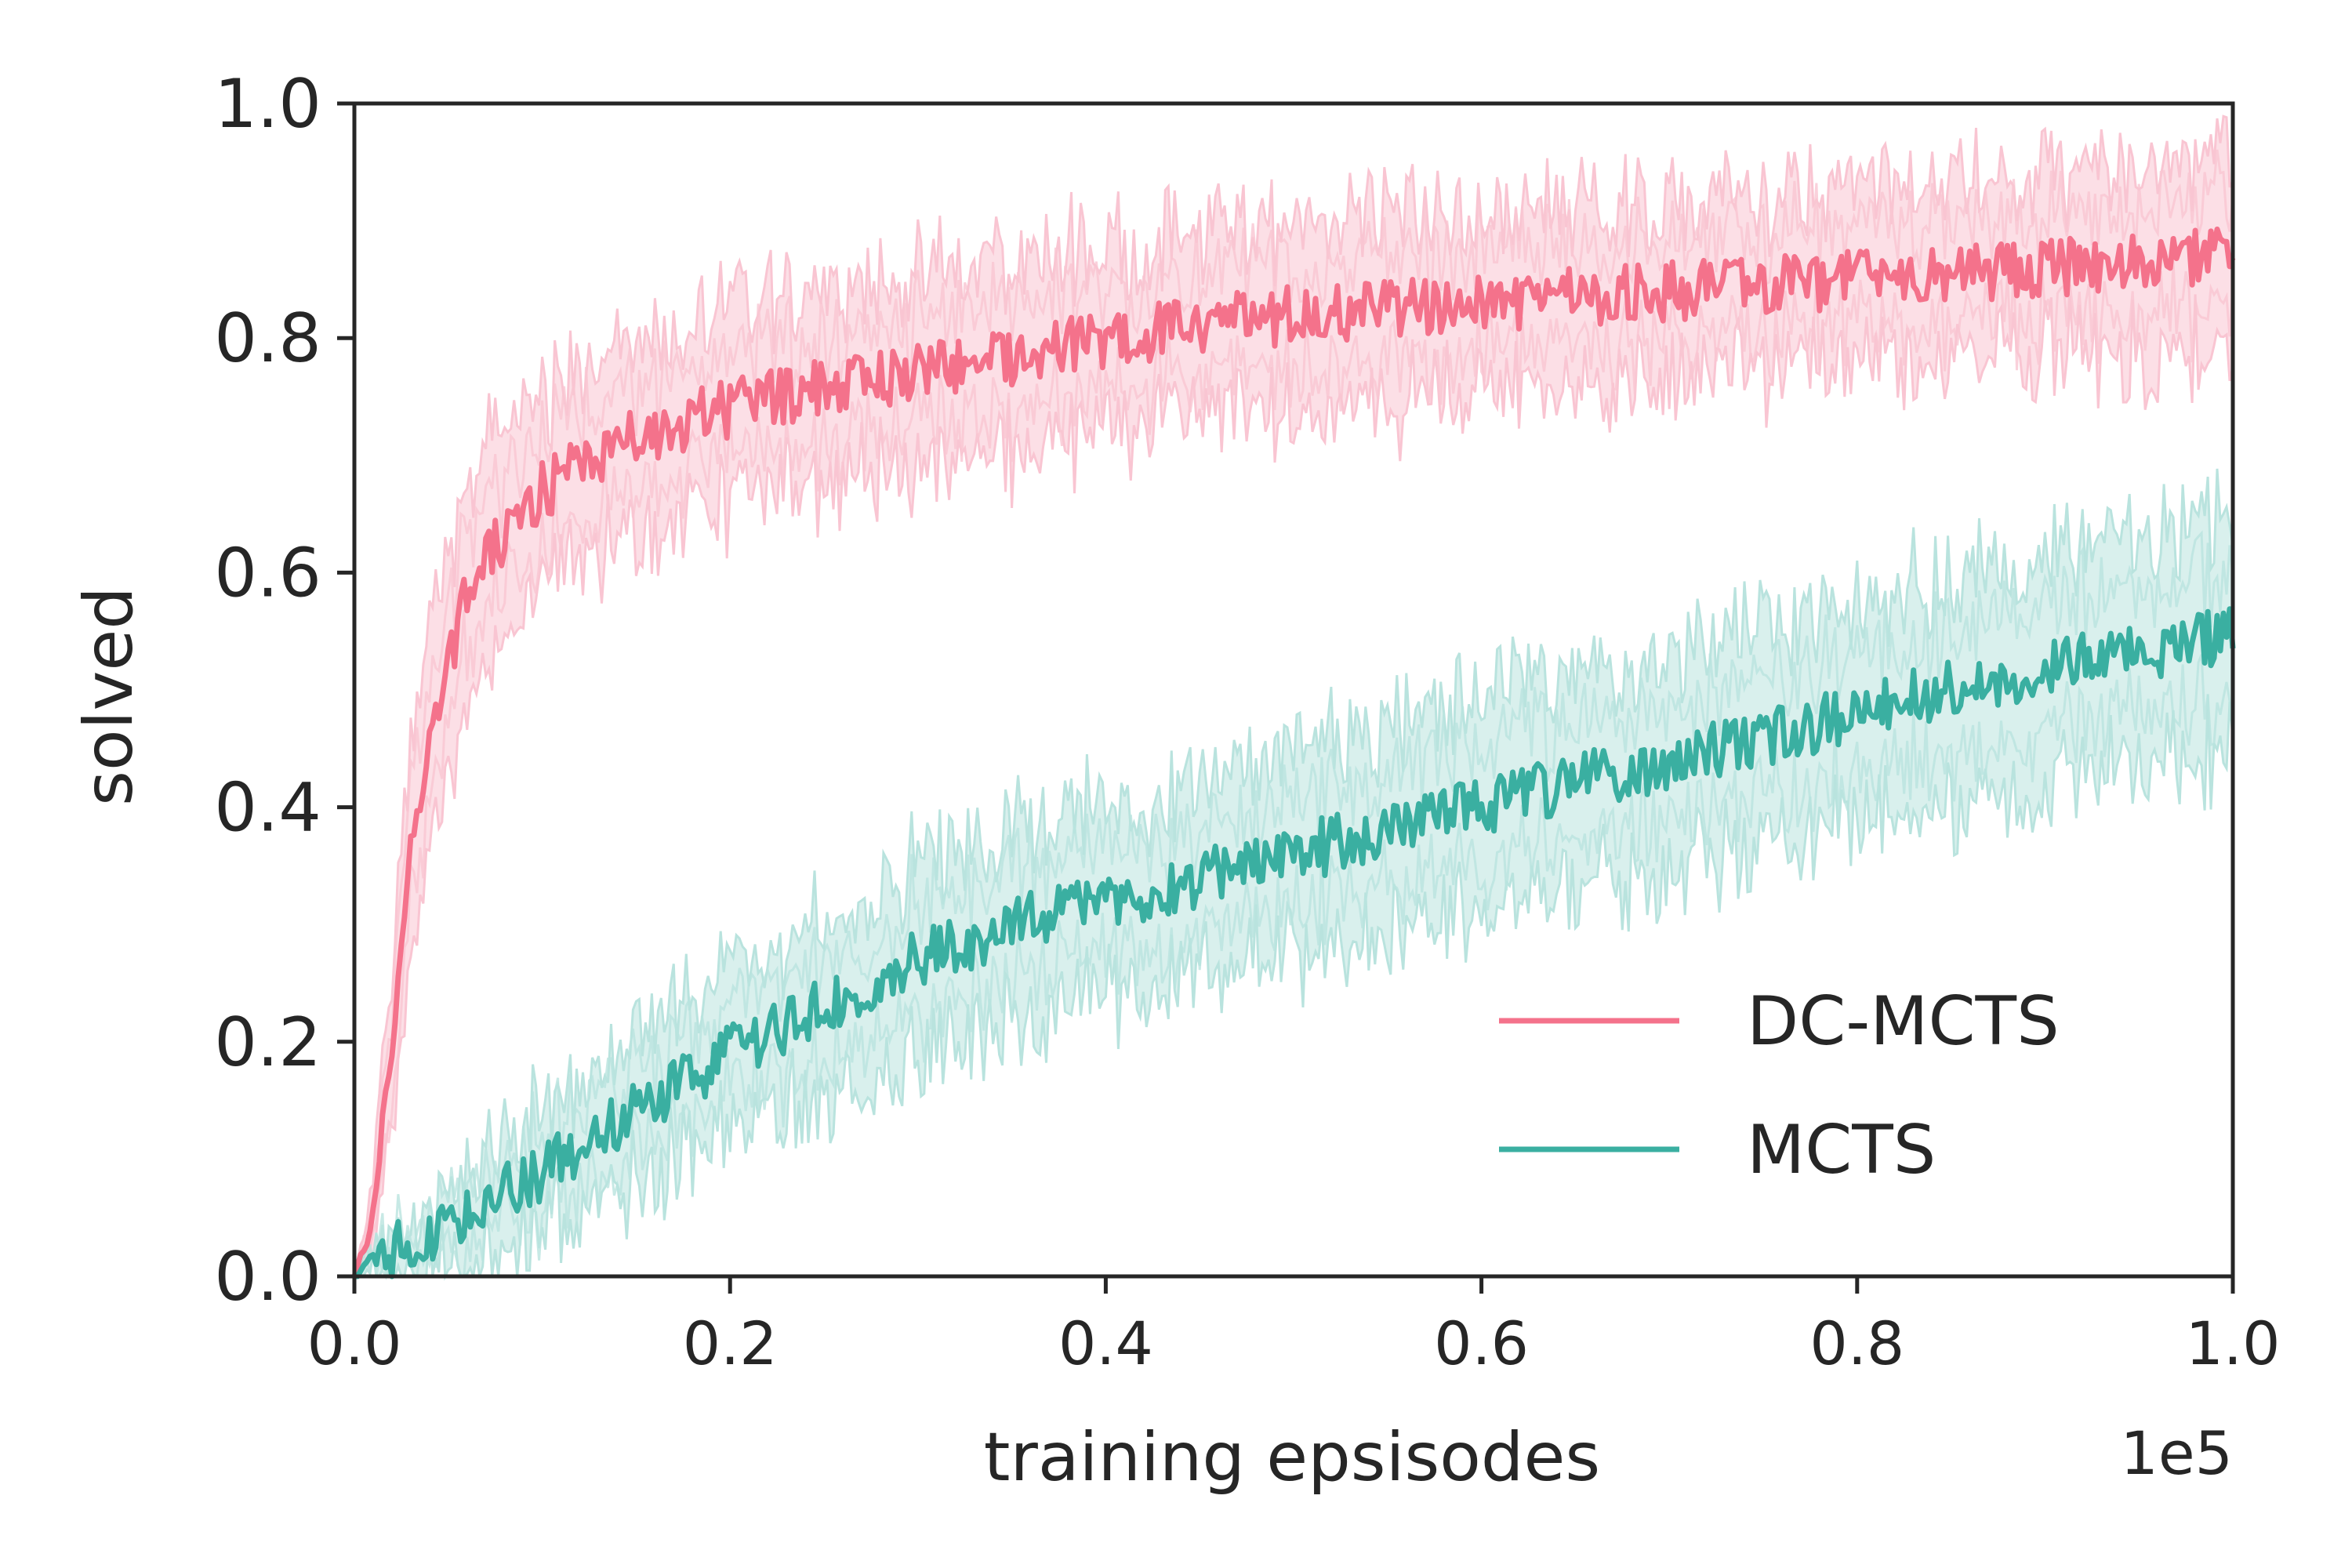  I want to click on x-axis-offset-label: 1e5, so click(2177, 1453).